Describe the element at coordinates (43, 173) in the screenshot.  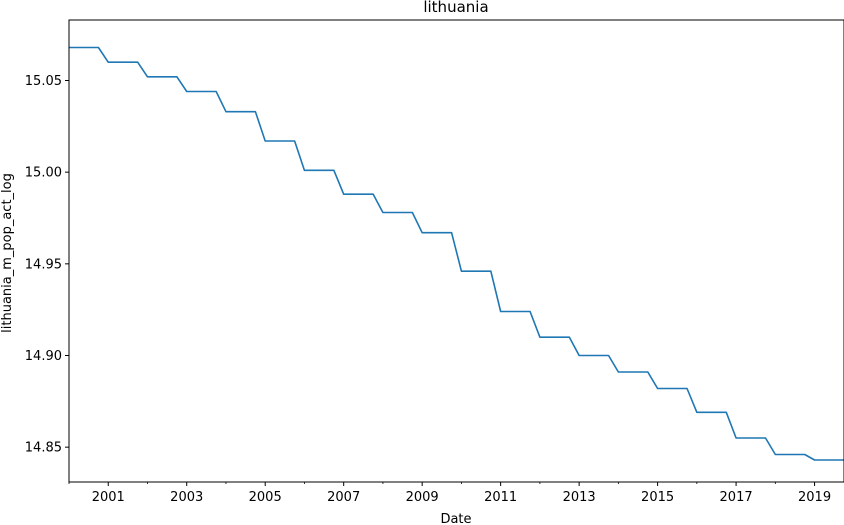
I see `y-tick-label: 15.00` at that location.